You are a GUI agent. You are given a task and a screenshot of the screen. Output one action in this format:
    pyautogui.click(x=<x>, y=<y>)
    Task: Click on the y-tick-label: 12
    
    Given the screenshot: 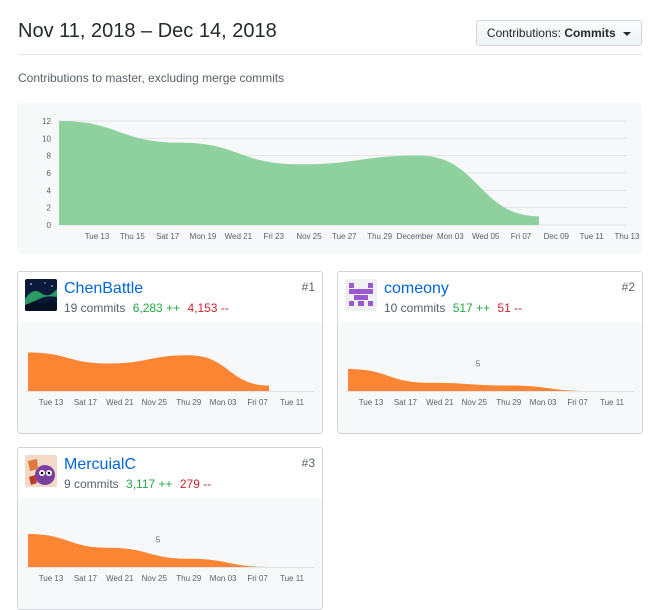 What is the action you would take?
    pyautogui.click(x=46, y=121)
    